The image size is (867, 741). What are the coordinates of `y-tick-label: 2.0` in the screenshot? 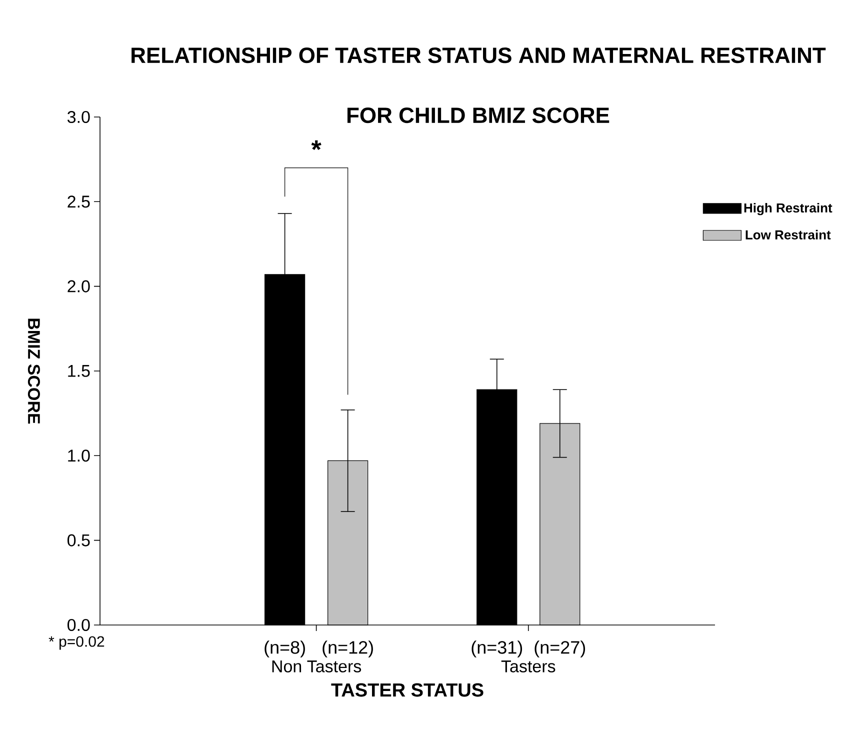 It's located at (79, 286).